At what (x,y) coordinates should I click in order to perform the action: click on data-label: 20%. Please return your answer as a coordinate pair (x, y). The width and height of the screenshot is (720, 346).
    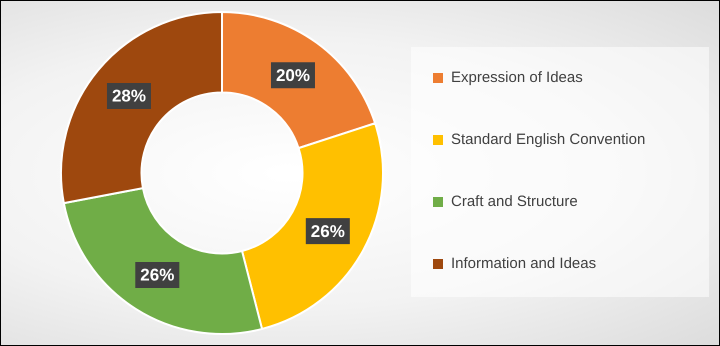
    Looking at the image, I should click on (293, 75).